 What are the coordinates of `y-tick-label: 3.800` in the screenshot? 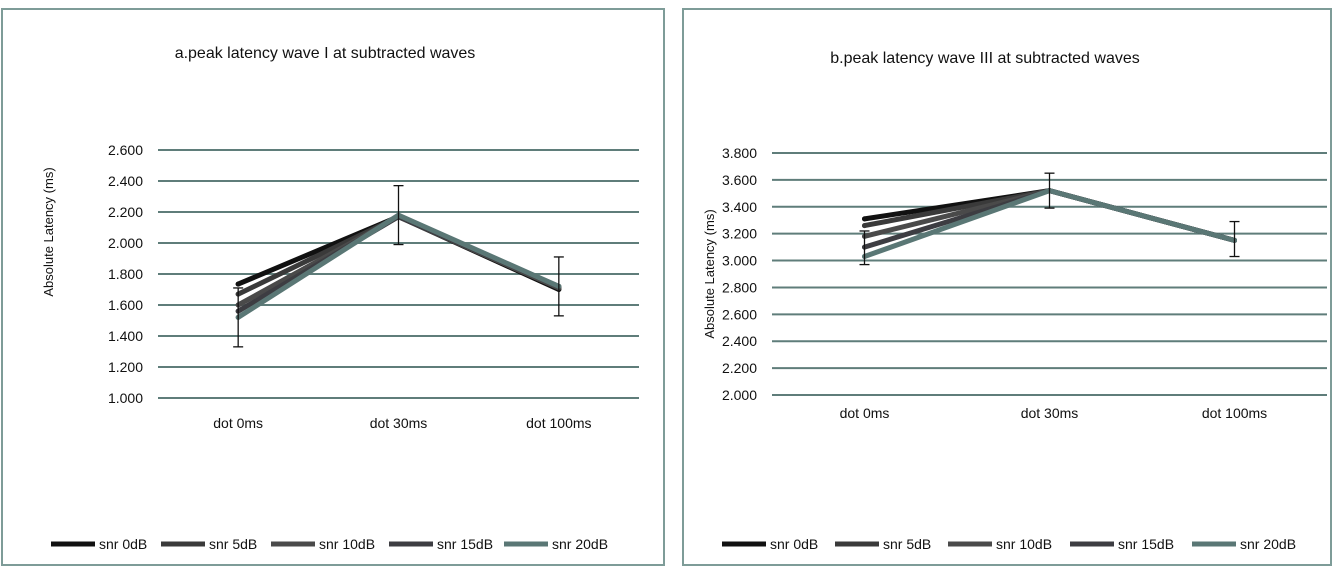 It's located at (739, 153).